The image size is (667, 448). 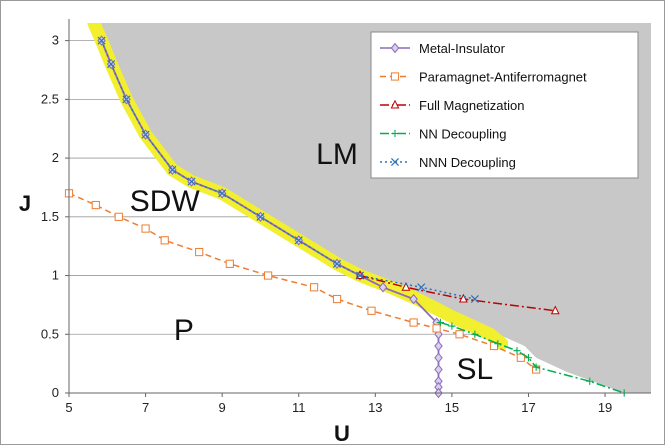 What do you see at coordinates (337, 154) in the screenshot?
I see `region-label-lm: LM` at bounding box center [337, 154].